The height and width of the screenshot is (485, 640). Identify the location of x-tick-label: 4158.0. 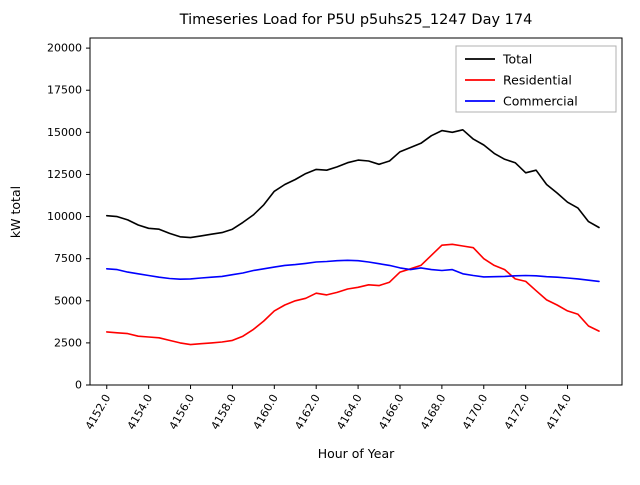
(224, 412).